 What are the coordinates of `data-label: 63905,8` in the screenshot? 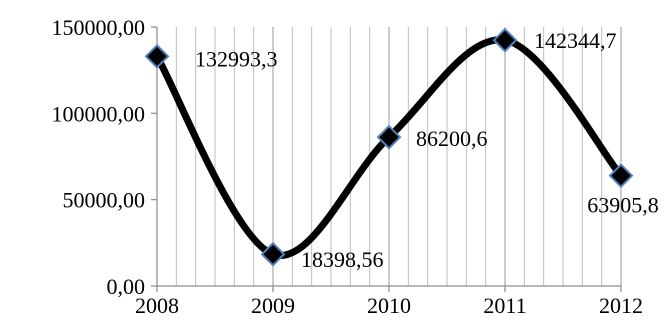 It's located at (623, 205).